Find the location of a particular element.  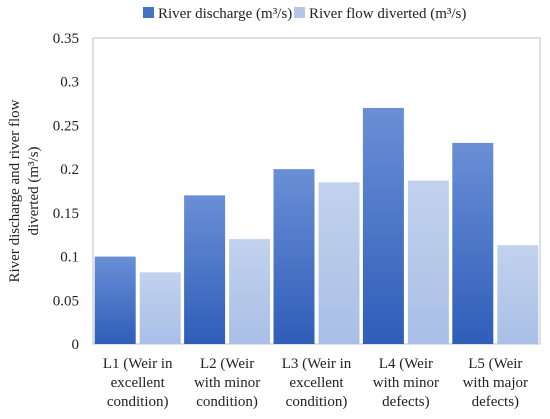

legend-label: River flow diverted (m³/s) is located at coordinates (387, 14).